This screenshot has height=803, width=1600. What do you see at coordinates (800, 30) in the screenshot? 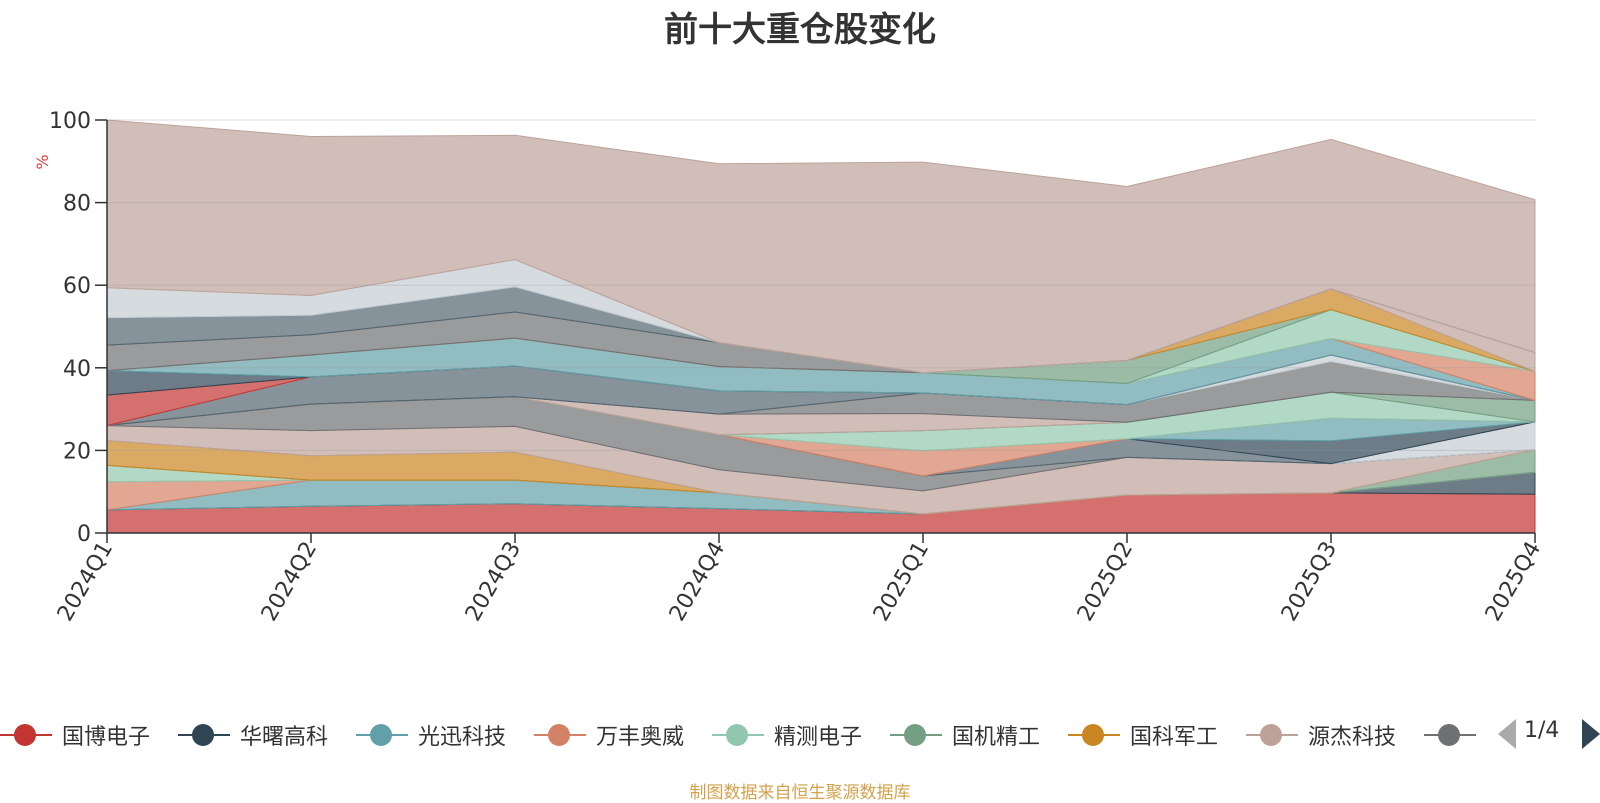
I see `chart-title: 前十大重仓股变化` at bounding box center [800, 30].